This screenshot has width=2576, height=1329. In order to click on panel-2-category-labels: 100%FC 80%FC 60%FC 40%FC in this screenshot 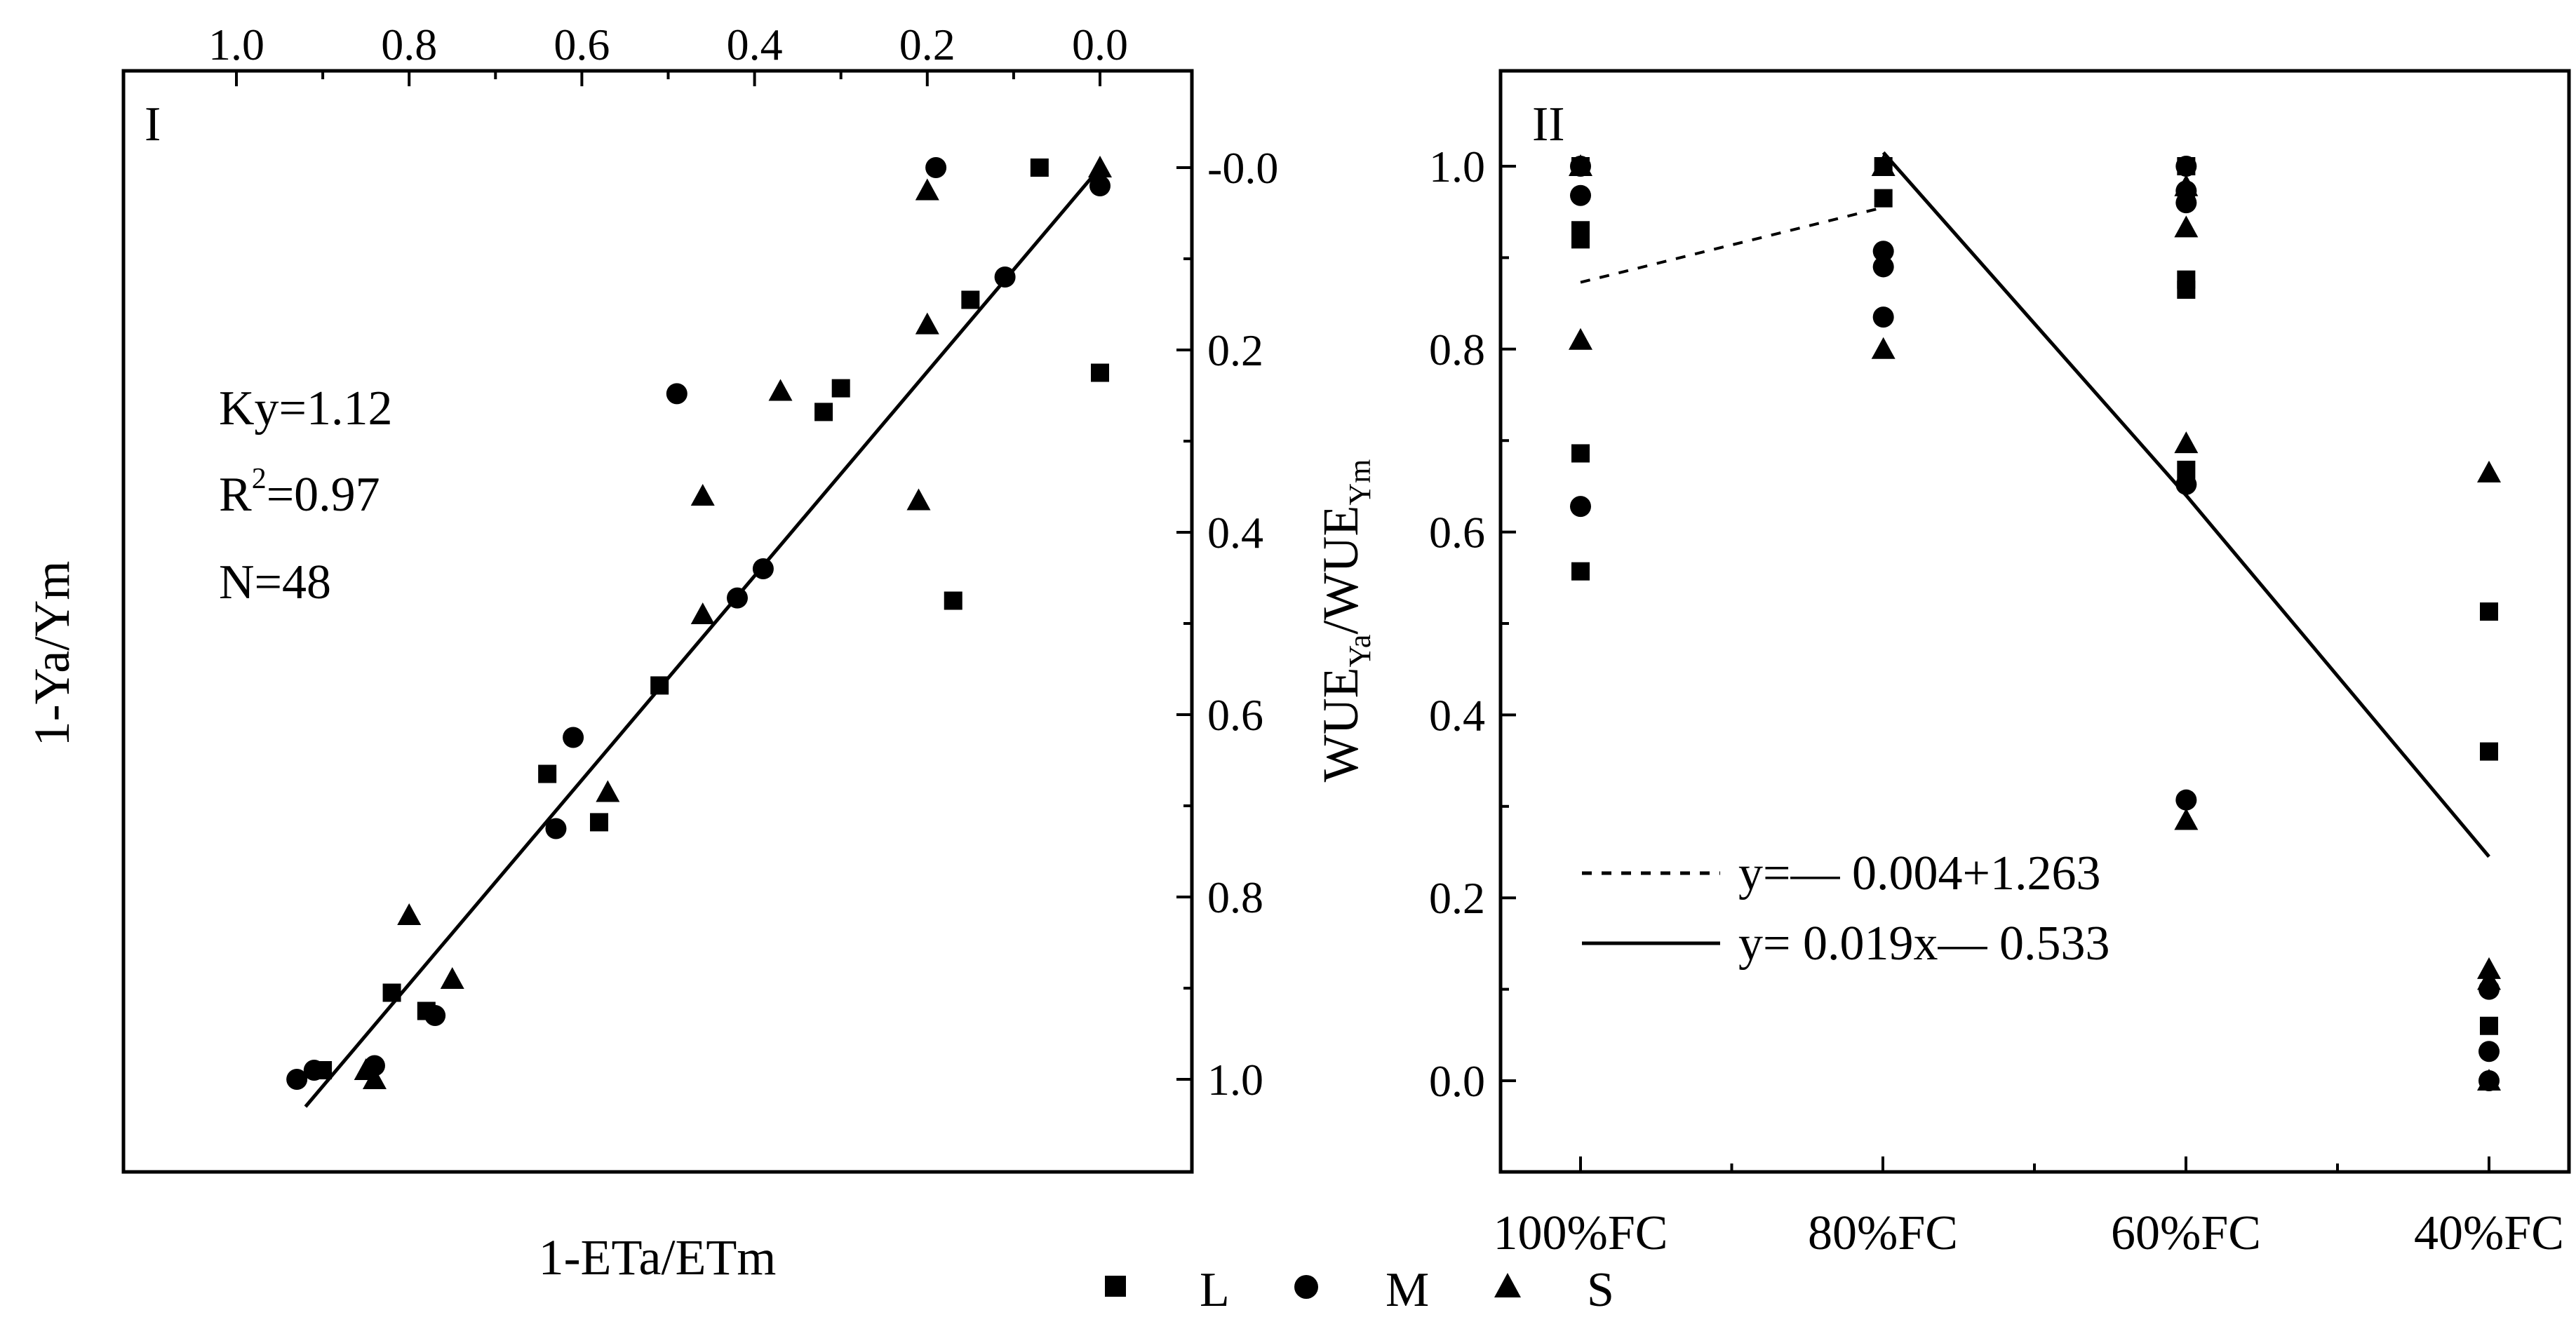, I will do `click(2029, 1233)`.